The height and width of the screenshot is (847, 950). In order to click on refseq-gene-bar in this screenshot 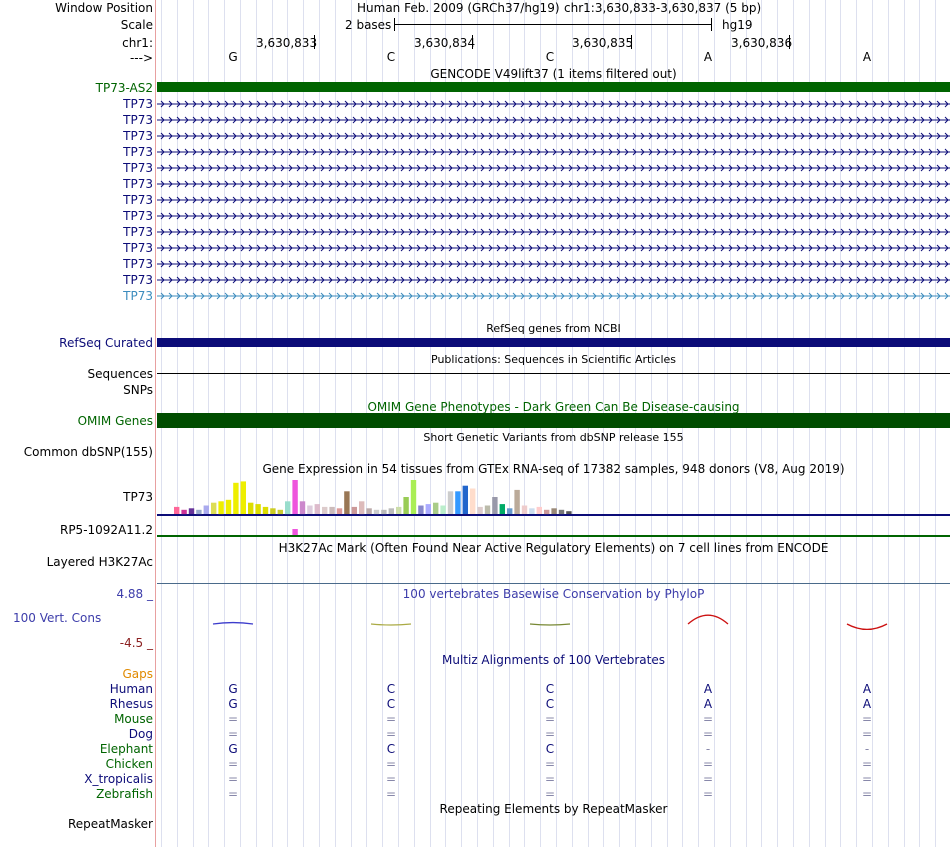, I will do `click(553, 342)`.